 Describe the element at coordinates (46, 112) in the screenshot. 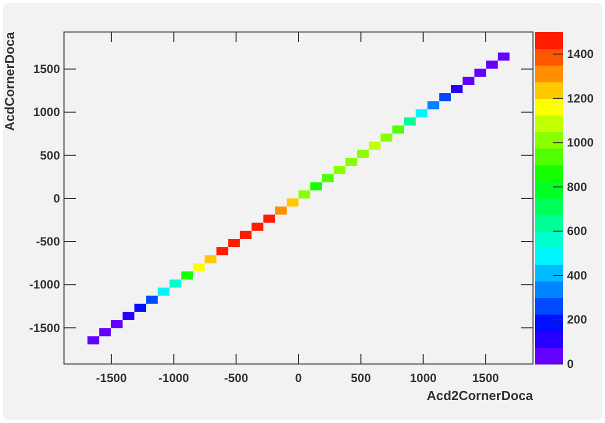

I see `y-tick-label: 1000` at that location.